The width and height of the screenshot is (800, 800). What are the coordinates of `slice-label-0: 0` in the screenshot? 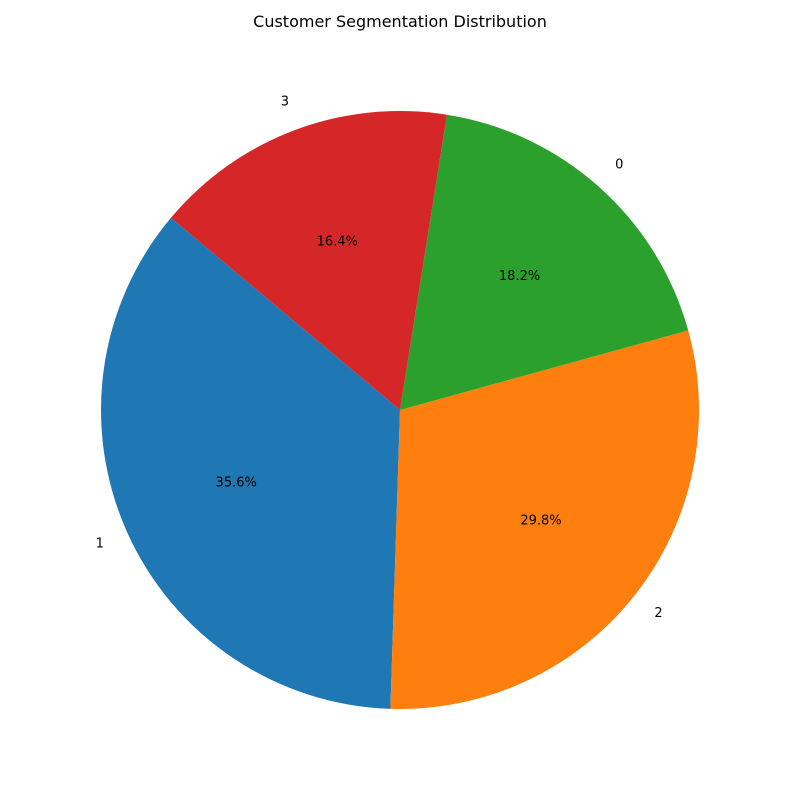 It's located at (619, 164).